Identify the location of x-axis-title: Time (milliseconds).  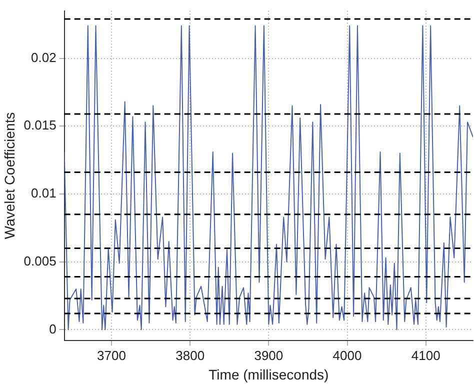
(268, 374).